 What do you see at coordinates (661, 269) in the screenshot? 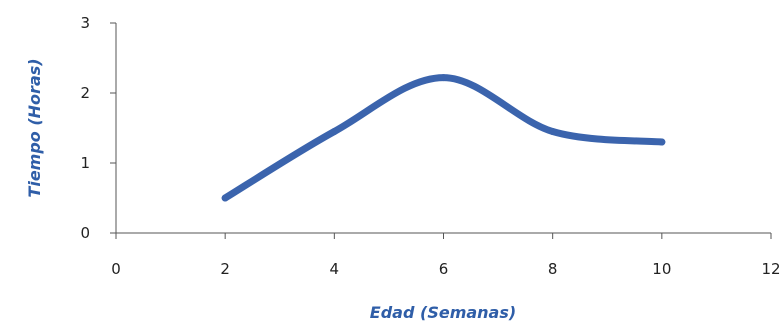
I see `x-tick-label: 10` at bounding box center [661, 269].